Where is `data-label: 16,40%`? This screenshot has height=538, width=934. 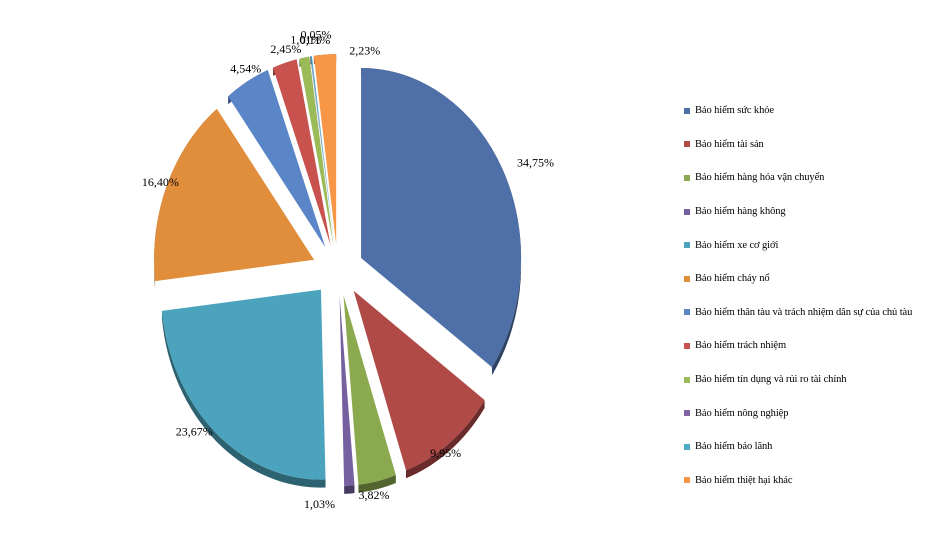 data-label: 16,40% is located at coordinates (160, 182).